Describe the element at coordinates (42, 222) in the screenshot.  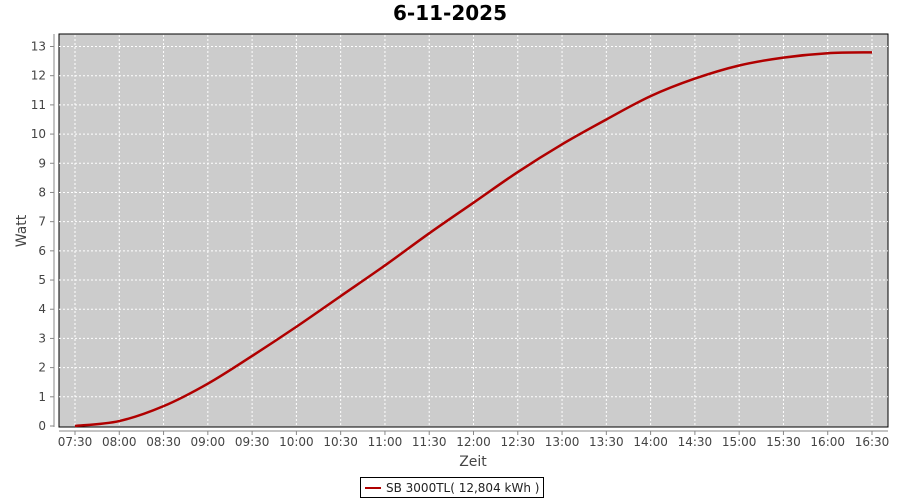
I see `y-tick-label: 7` at that location.